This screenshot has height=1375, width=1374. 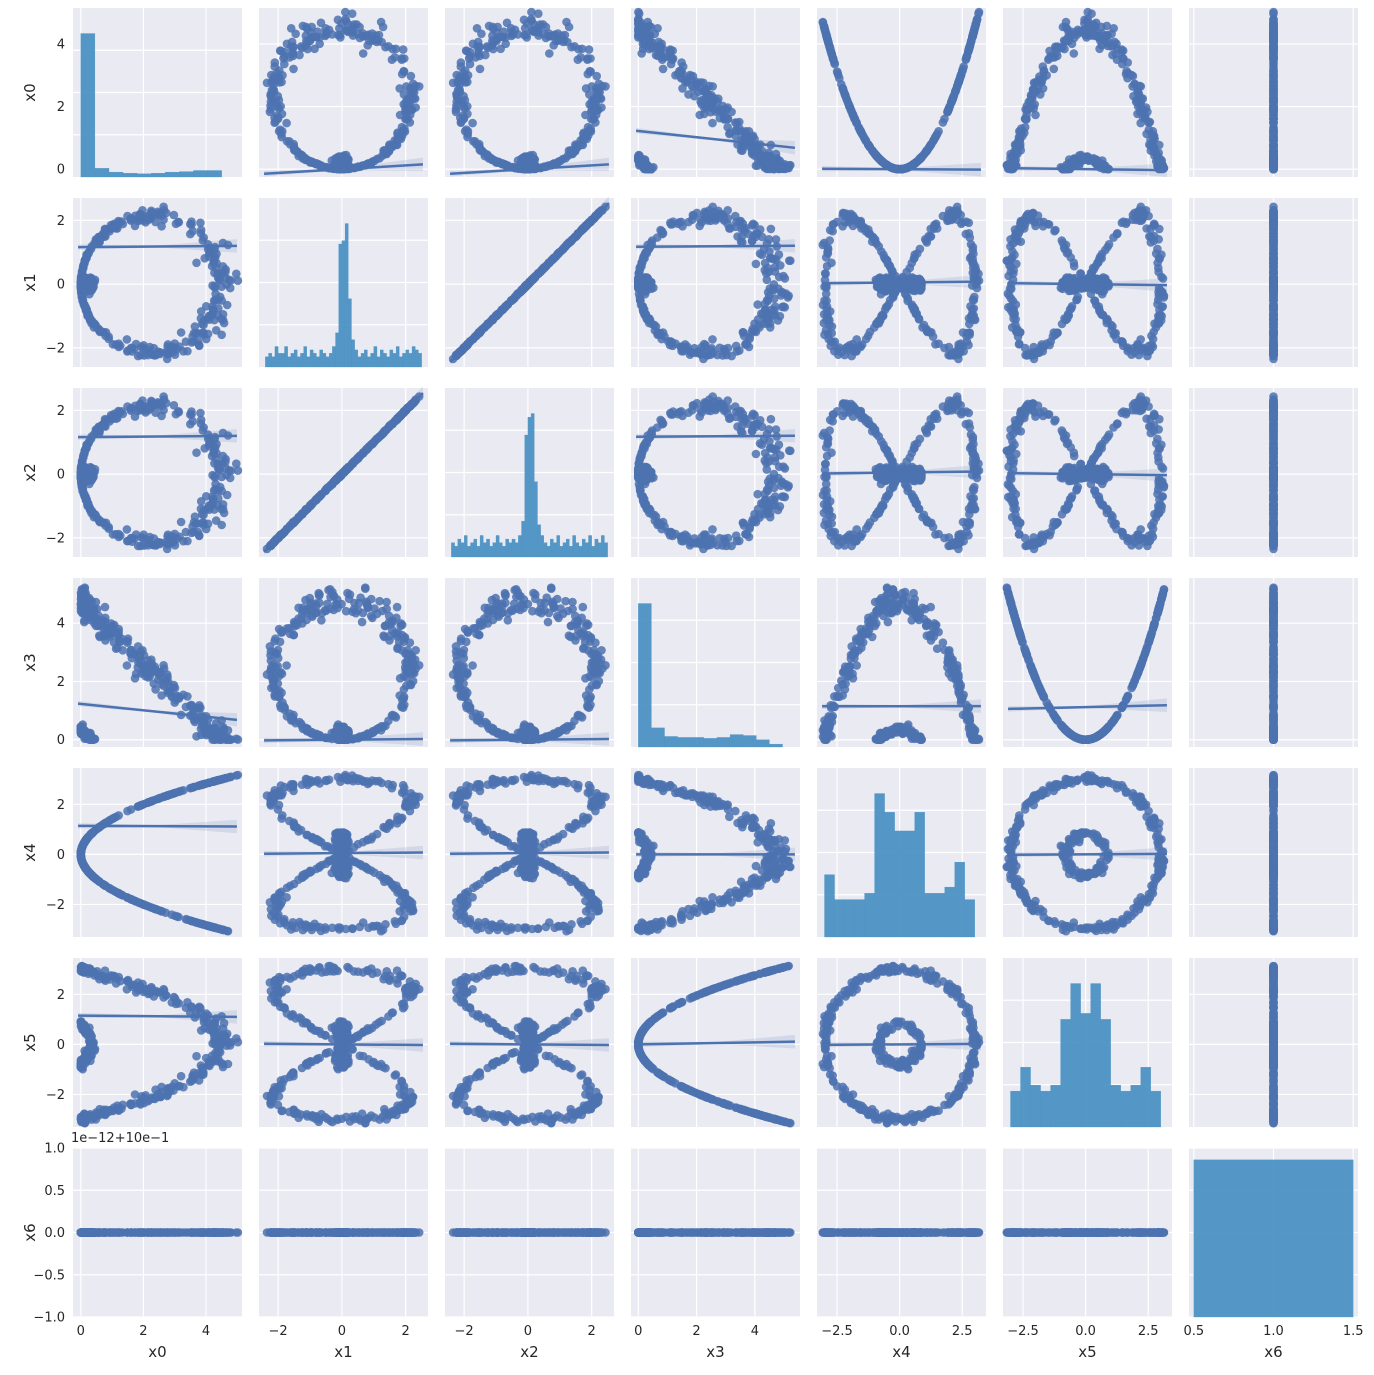 What do you see at coordinates (1087, 92) in the screenshot?
I see `panel-x0-vs-x5` at bounding box center [1087, 92].